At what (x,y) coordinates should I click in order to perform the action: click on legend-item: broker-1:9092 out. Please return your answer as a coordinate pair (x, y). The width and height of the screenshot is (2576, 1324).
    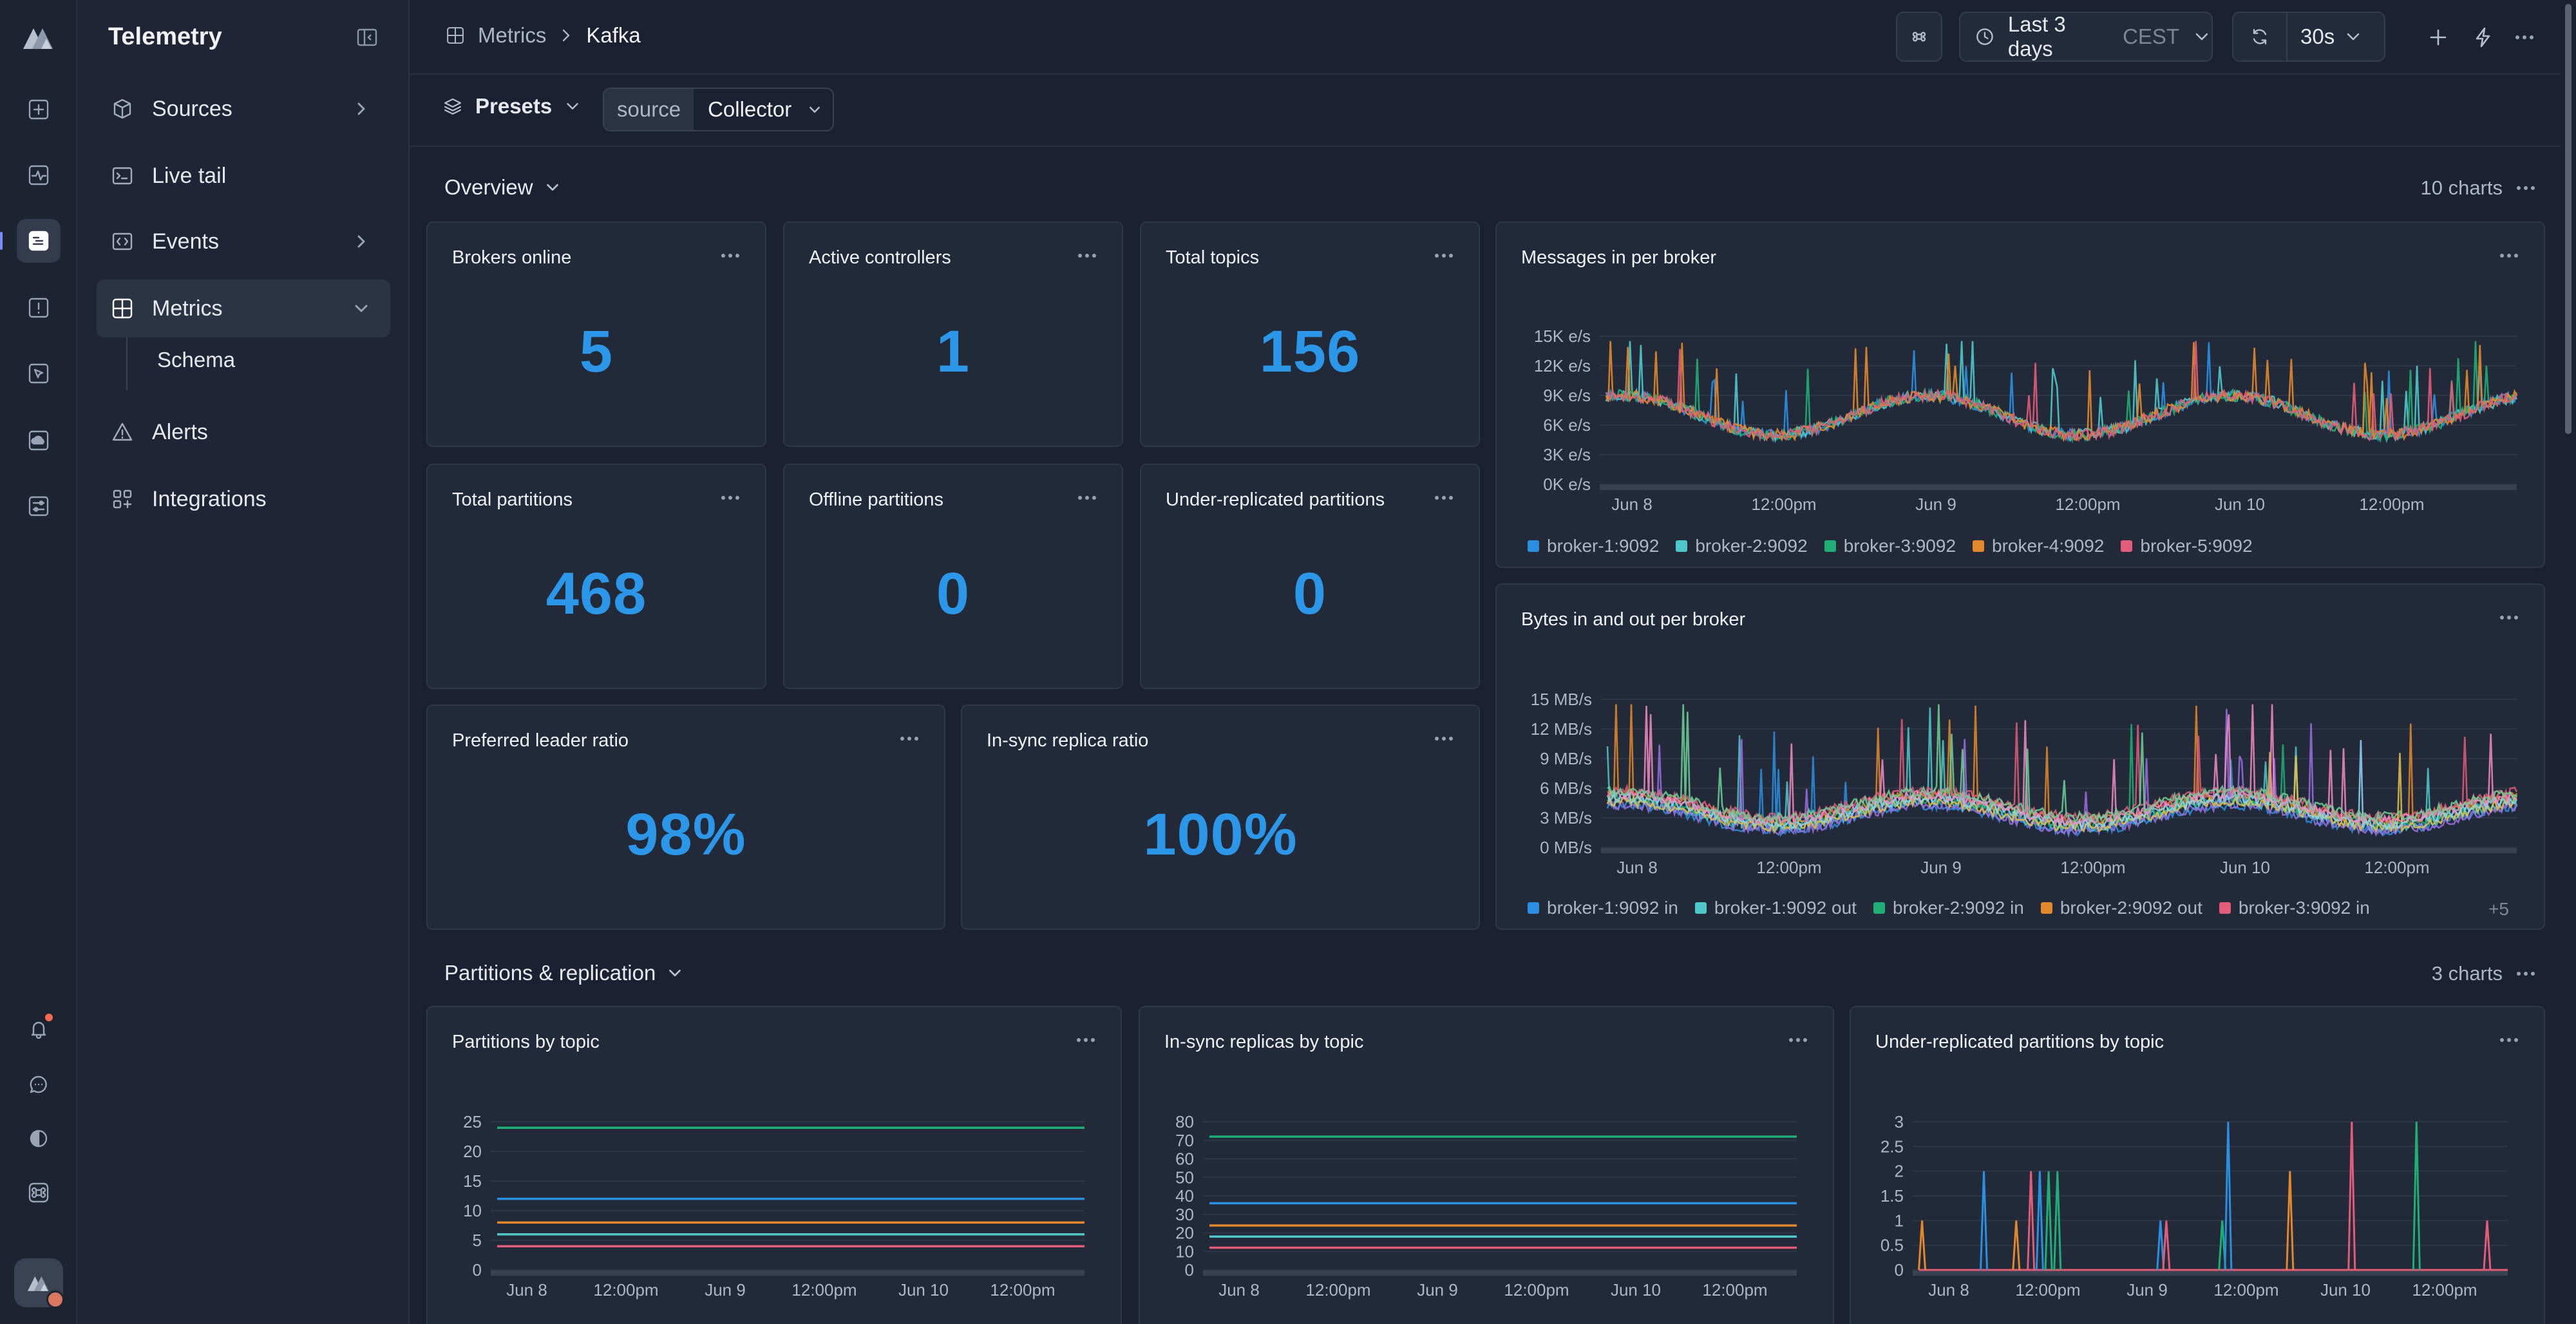
    Looking at the image, I should click on (1775, 908).